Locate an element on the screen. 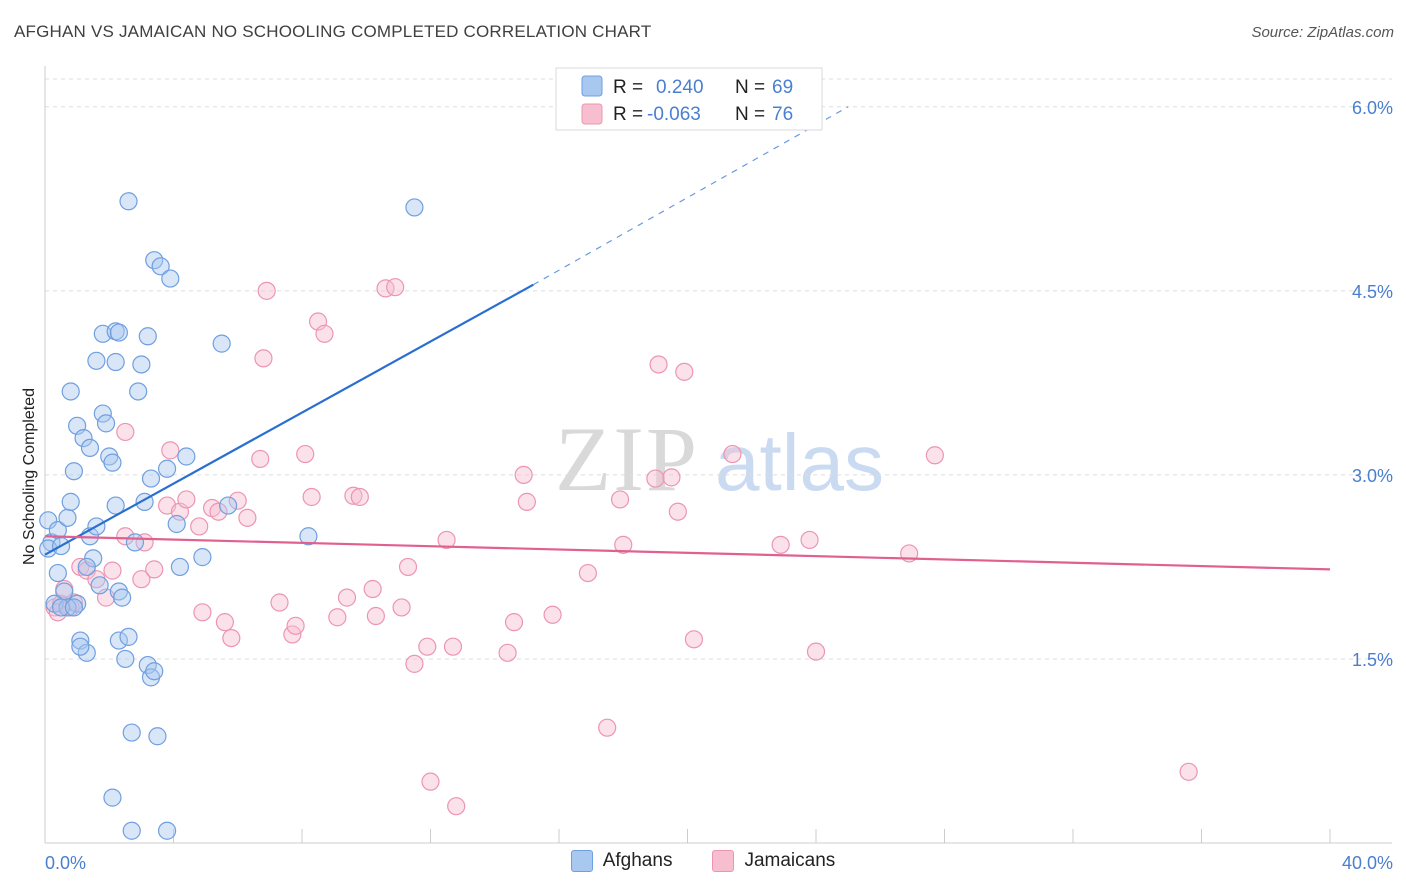  legend-label-afghans: Afghans is located at coordinates (637, 860).